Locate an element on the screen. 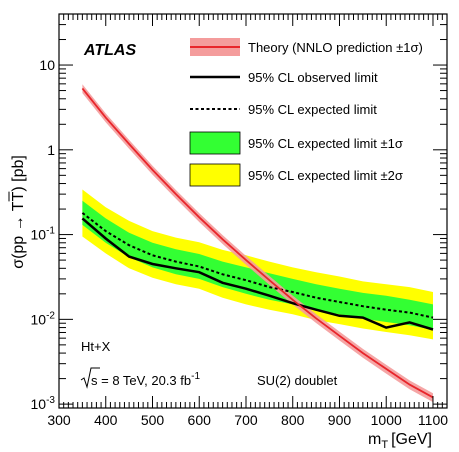 This screenshot has width=459, height=452. legend-label-theory: Theory (NNLO prediction ±1σ) is located at coordinates (335, 47).